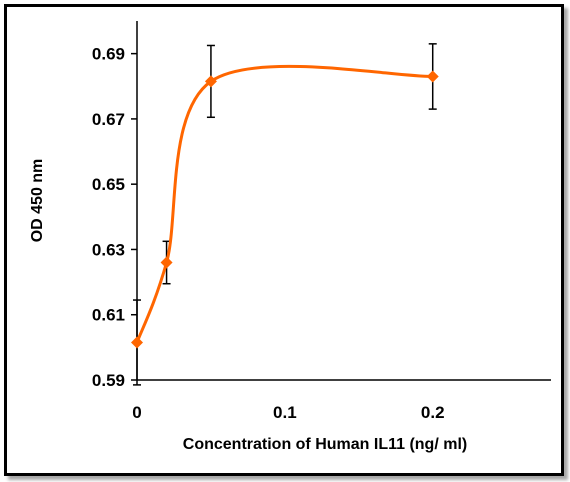  What do you see at coordinates (325, 444) in the screenshot?
I see `x-axis-title: Concentration of Human IL11 (ng/ ml)` at bounding box center [325, 444].